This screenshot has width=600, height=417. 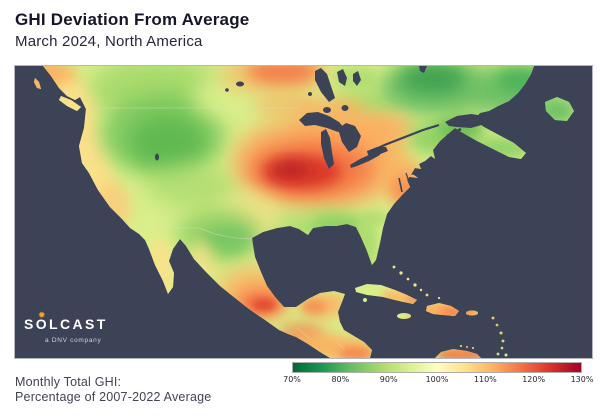 What do you see at coordinates (357, 78) in the screenshot?
I see `lake-manitoba` at bounding box center [357, 78].